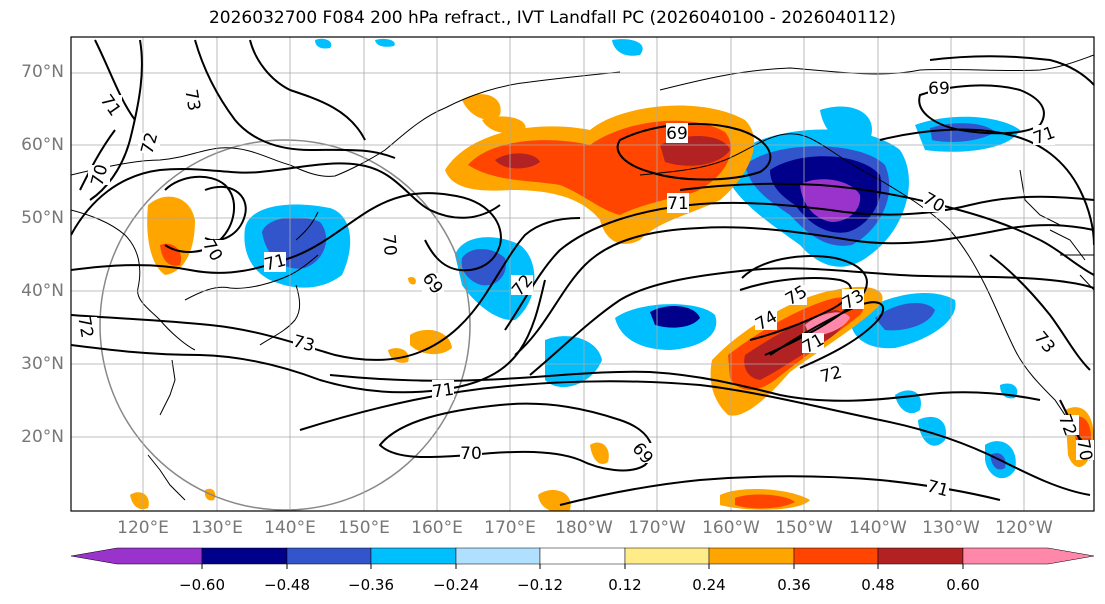  What do you see at coordinates (878, 528) in the screenshot?
I see `lon-label-140w: 140°W` at bounding box center [878, 528].